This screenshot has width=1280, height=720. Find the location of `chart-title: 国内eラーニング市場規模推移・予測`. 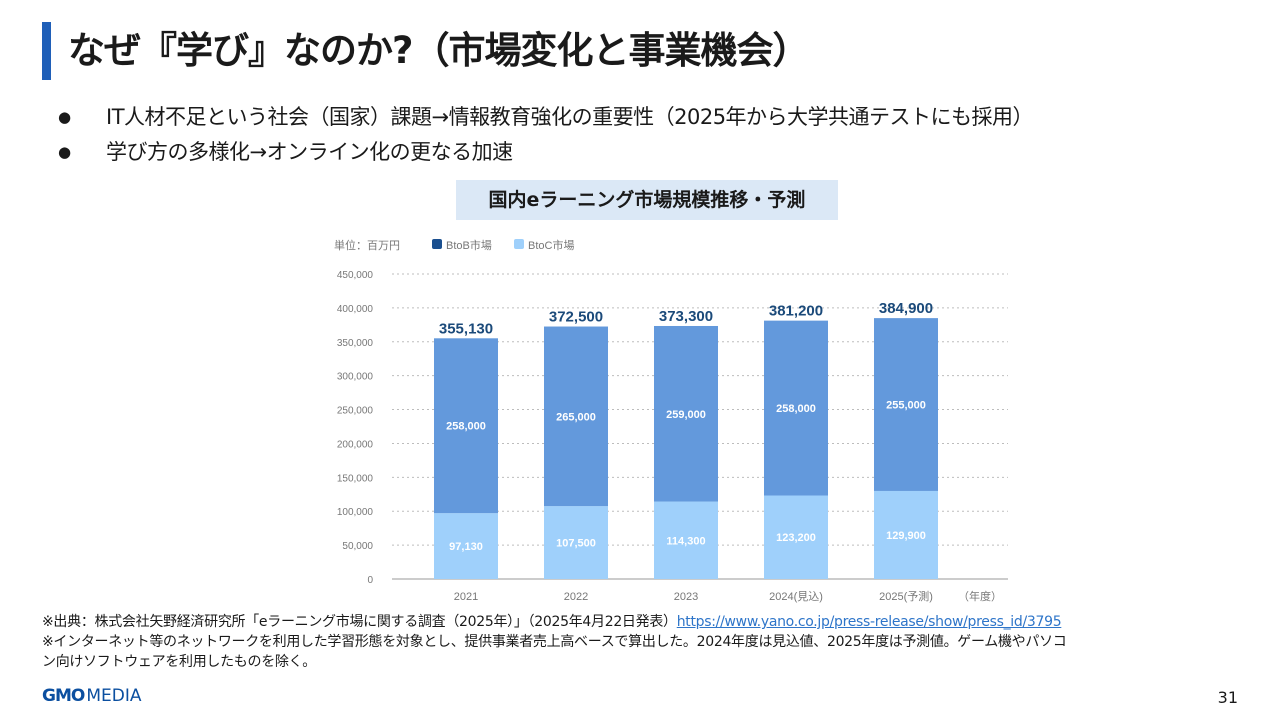

chart-title: 国内eラーニング市場規模推移・予測 is located at coordinates (647, 200).